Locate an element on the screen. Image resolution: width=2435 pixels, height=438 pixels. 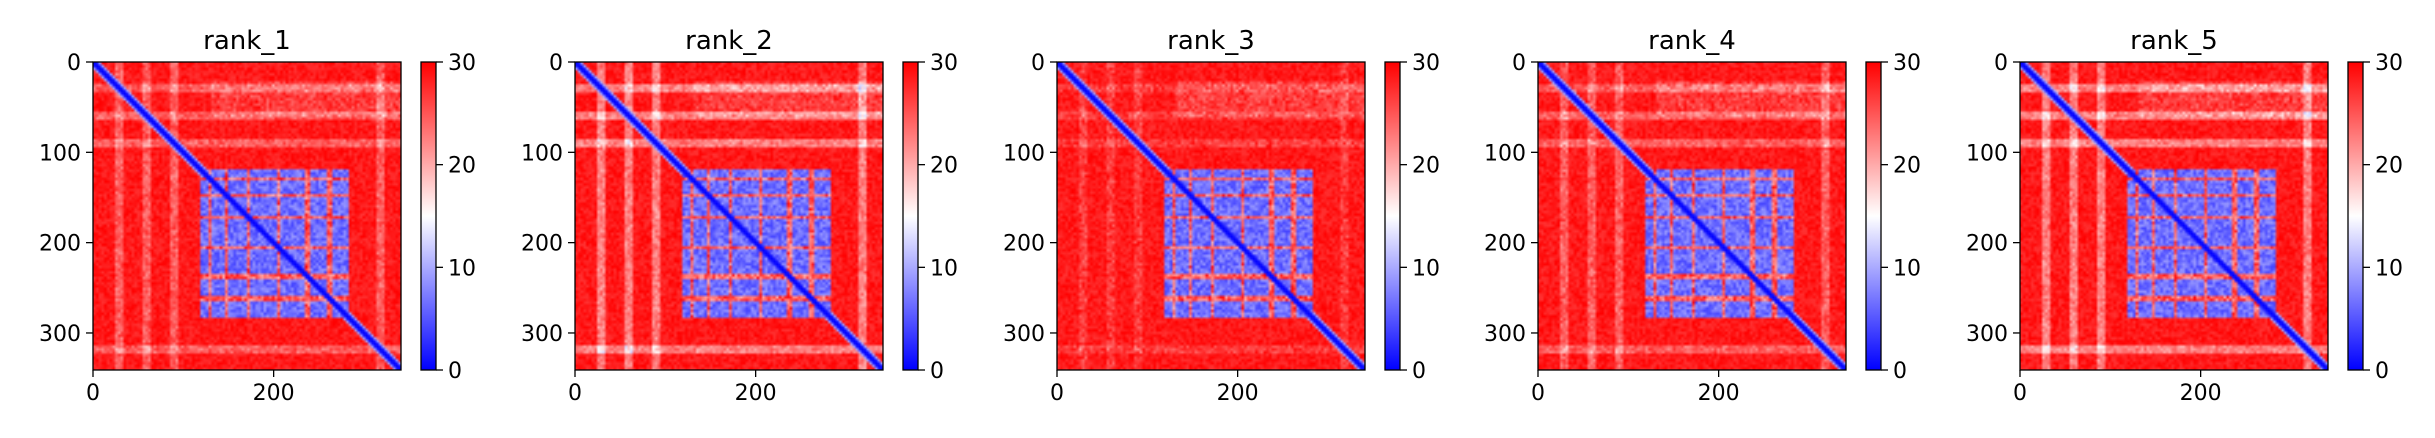
chart-title: rank_1 is located at coordinates (247, 41).